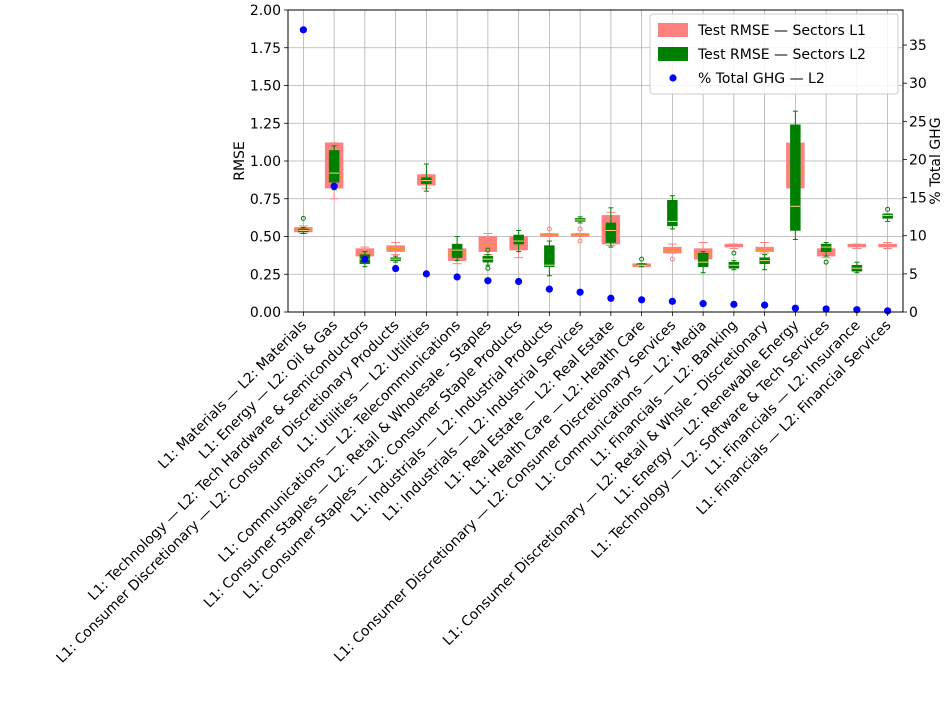 This screenshot has width=947, height=702. What do you see at coordinates (265, 124) in the screenshot?
I see `y-tick-label: 1.25` at bounding box center [265, 124].